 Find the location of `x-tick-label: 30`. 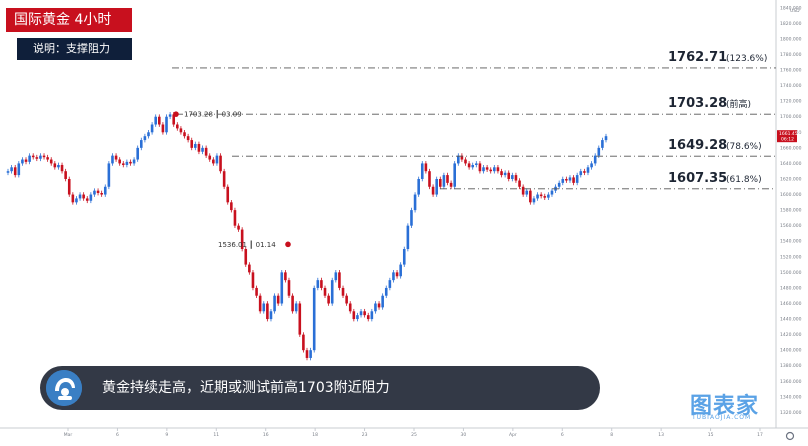

x-tick-label: 30 is located at coordinates (464, 435).